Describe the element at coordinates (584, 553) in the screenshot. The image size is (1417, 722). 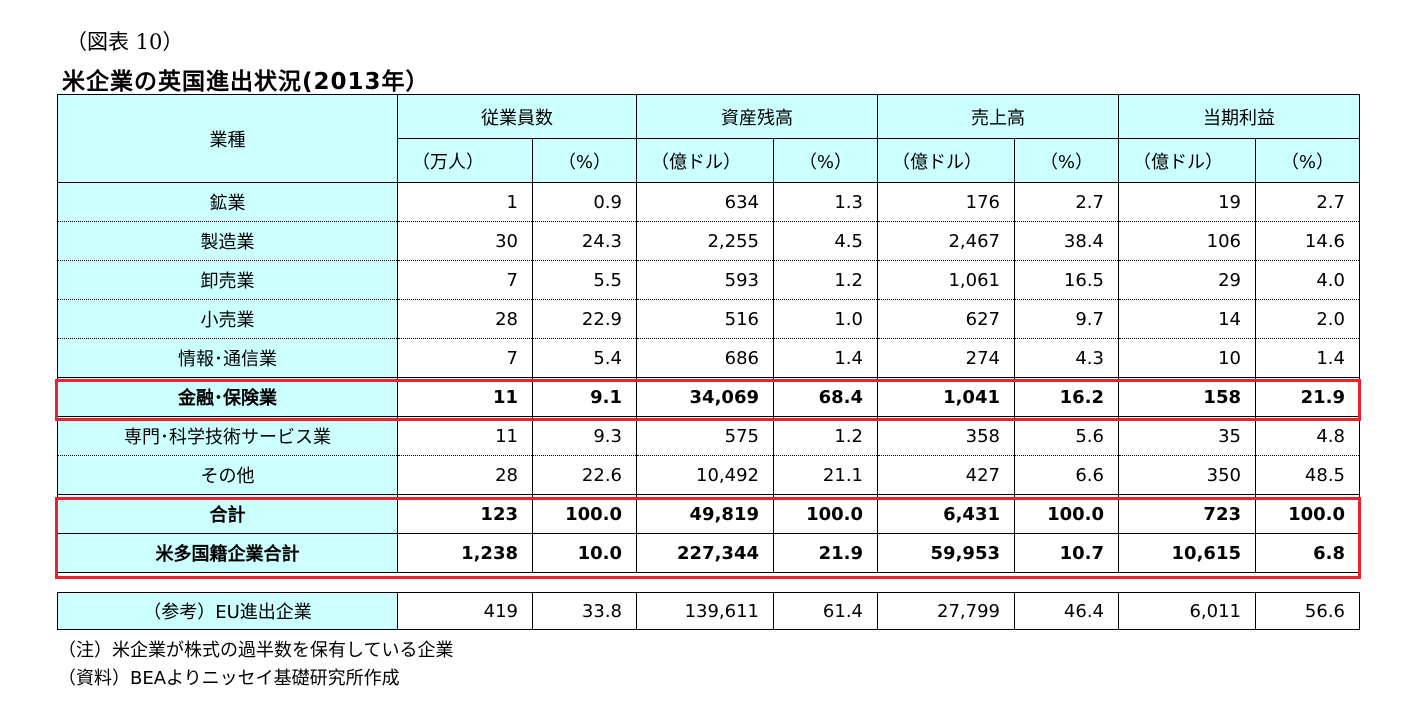
I see `cell: 10.0` at that location.